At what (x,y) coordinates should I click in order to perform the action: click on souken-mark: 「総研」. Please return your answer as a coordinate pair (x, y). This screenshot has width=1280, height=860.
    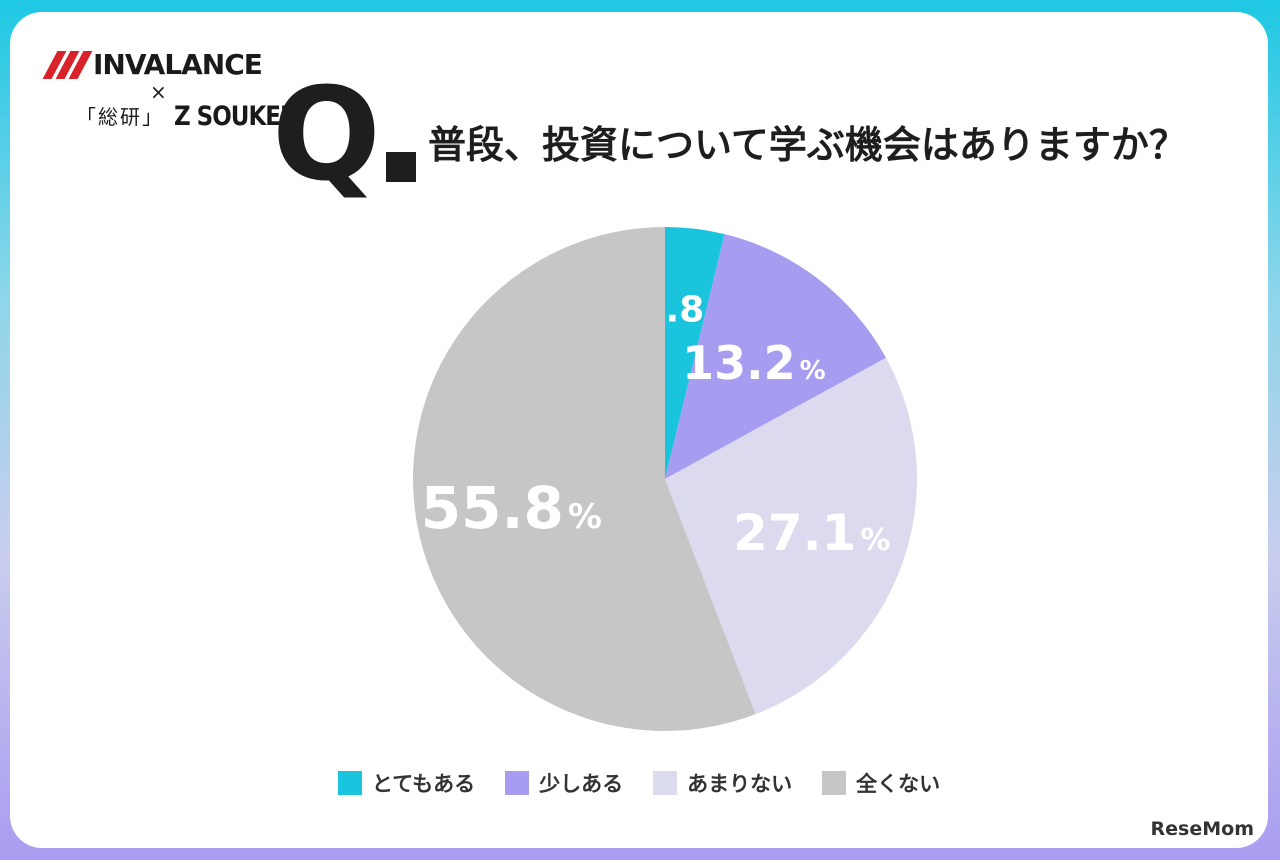
    Looking at the image, I should click on (120, 117).